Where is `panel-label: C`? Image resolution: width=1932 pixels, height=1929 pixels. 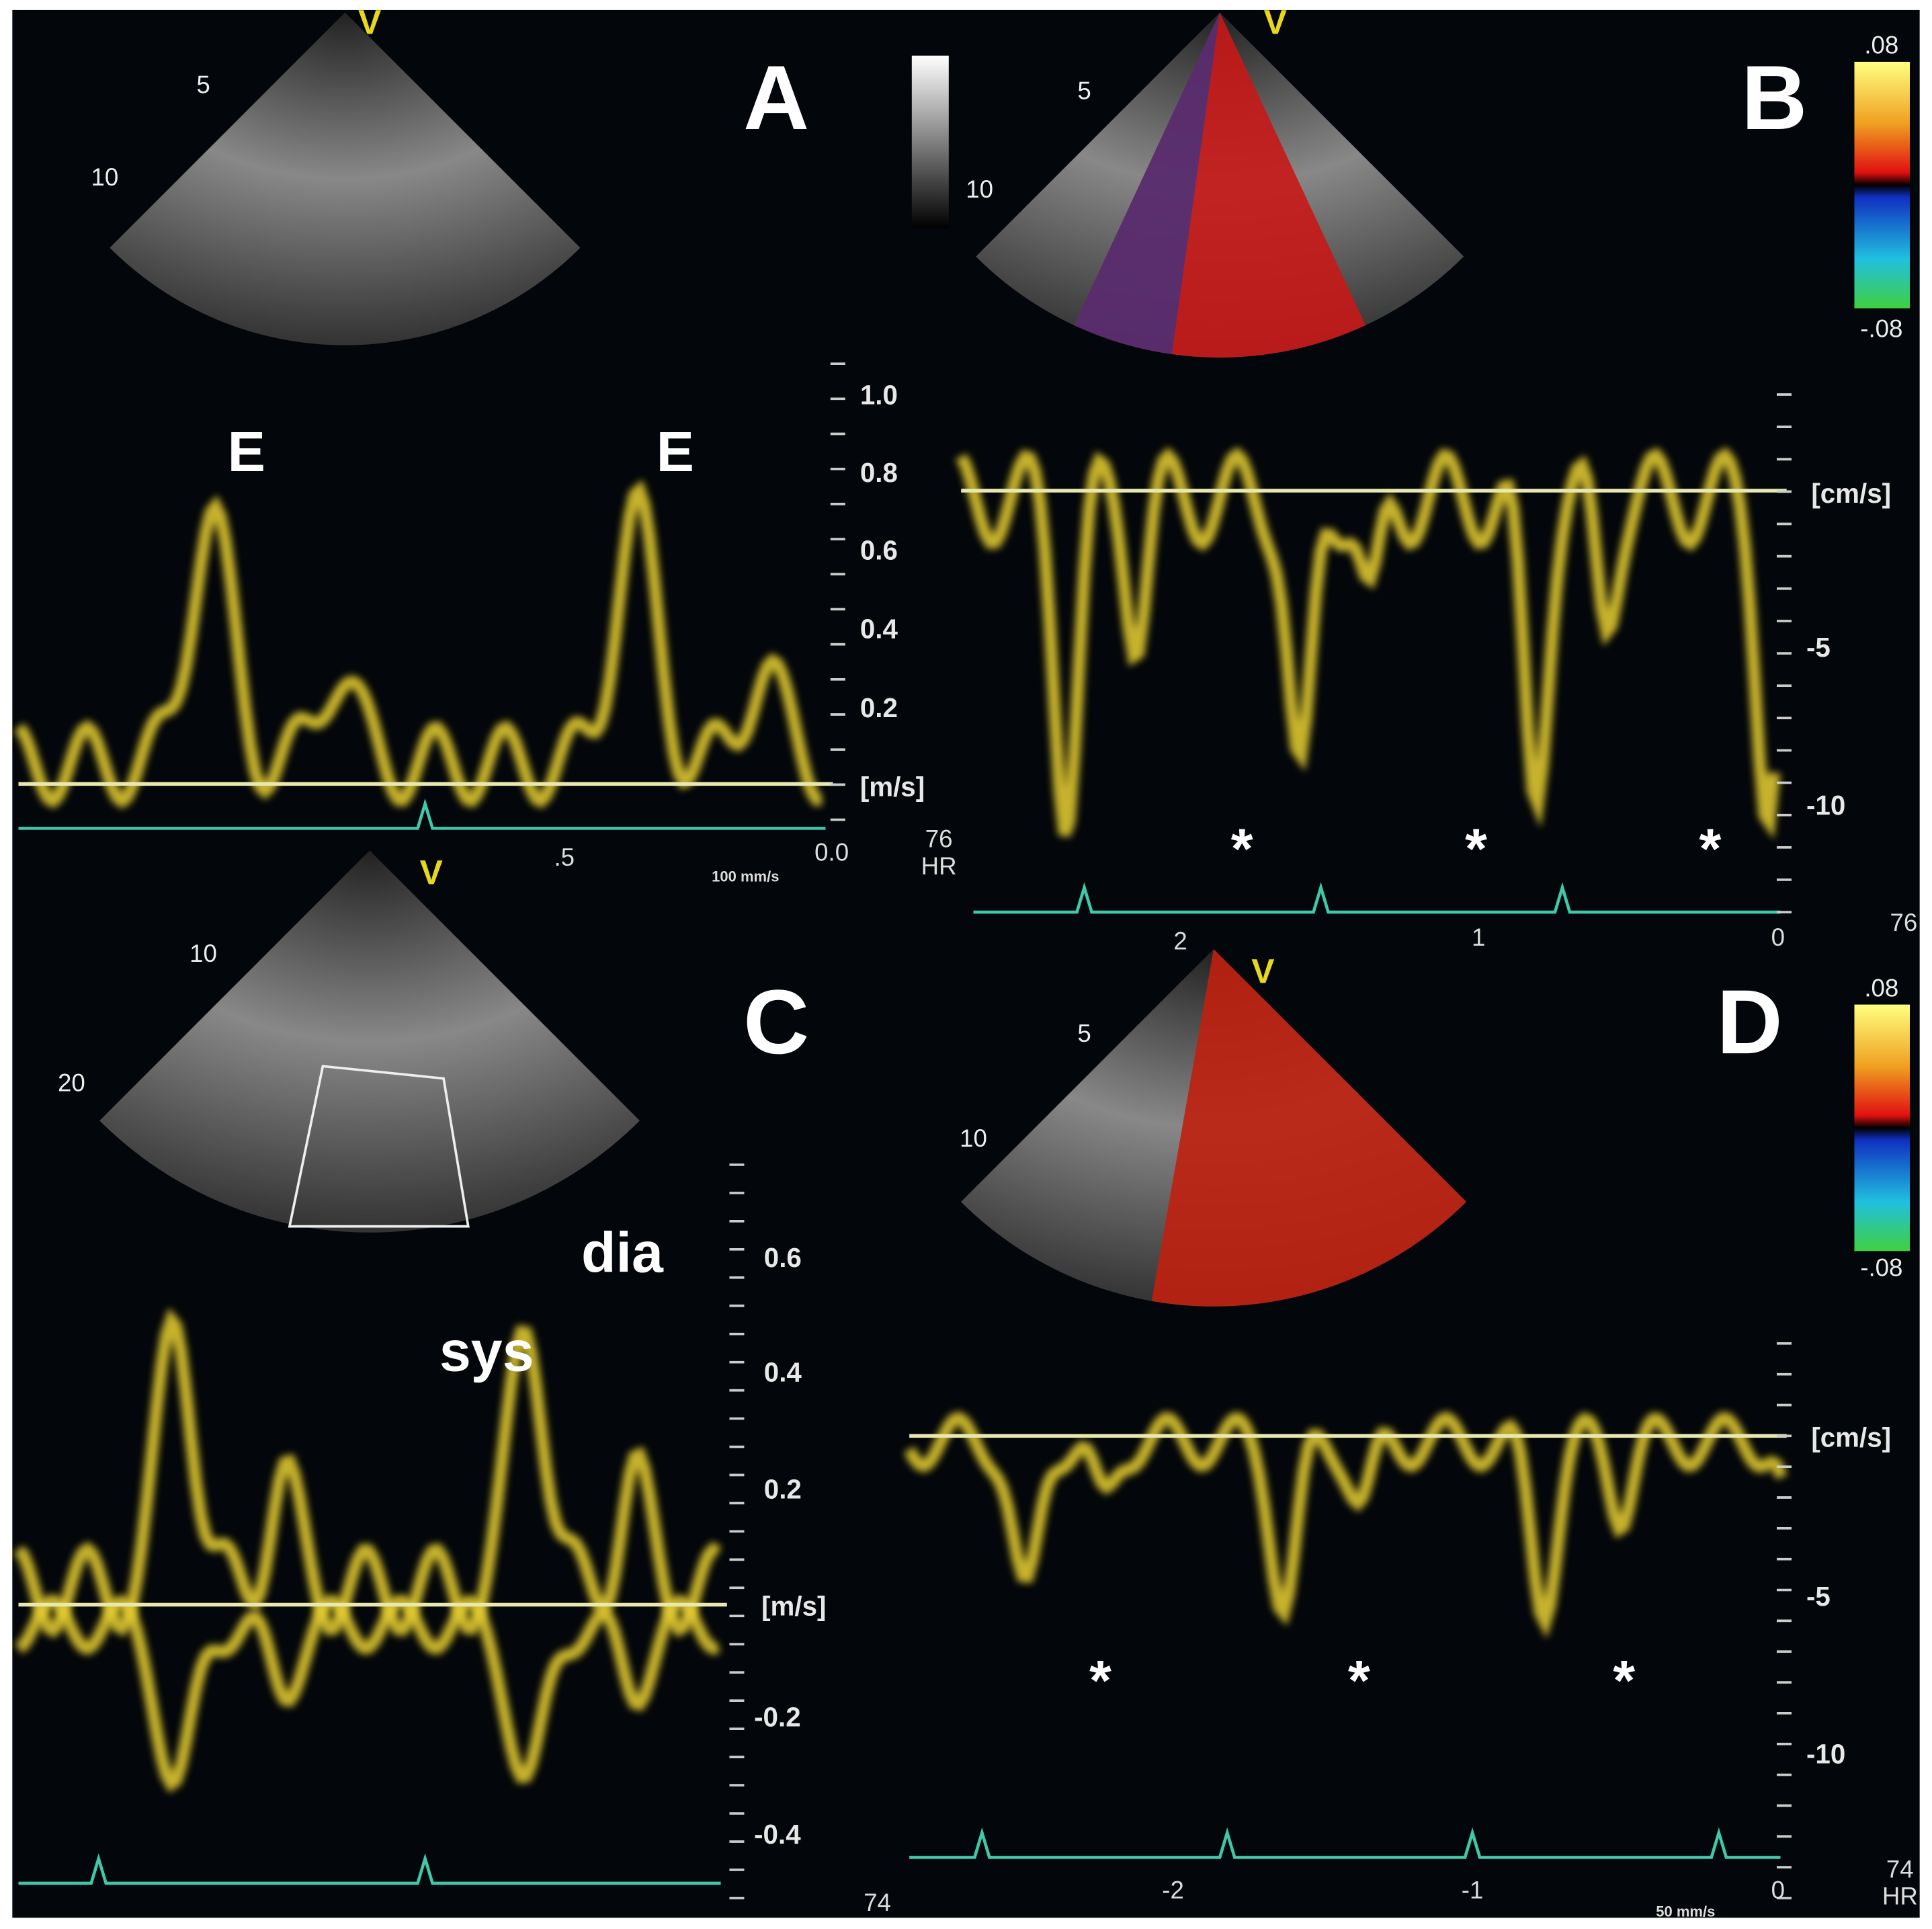 panel-label: C is located at coordinates (776, 1022).